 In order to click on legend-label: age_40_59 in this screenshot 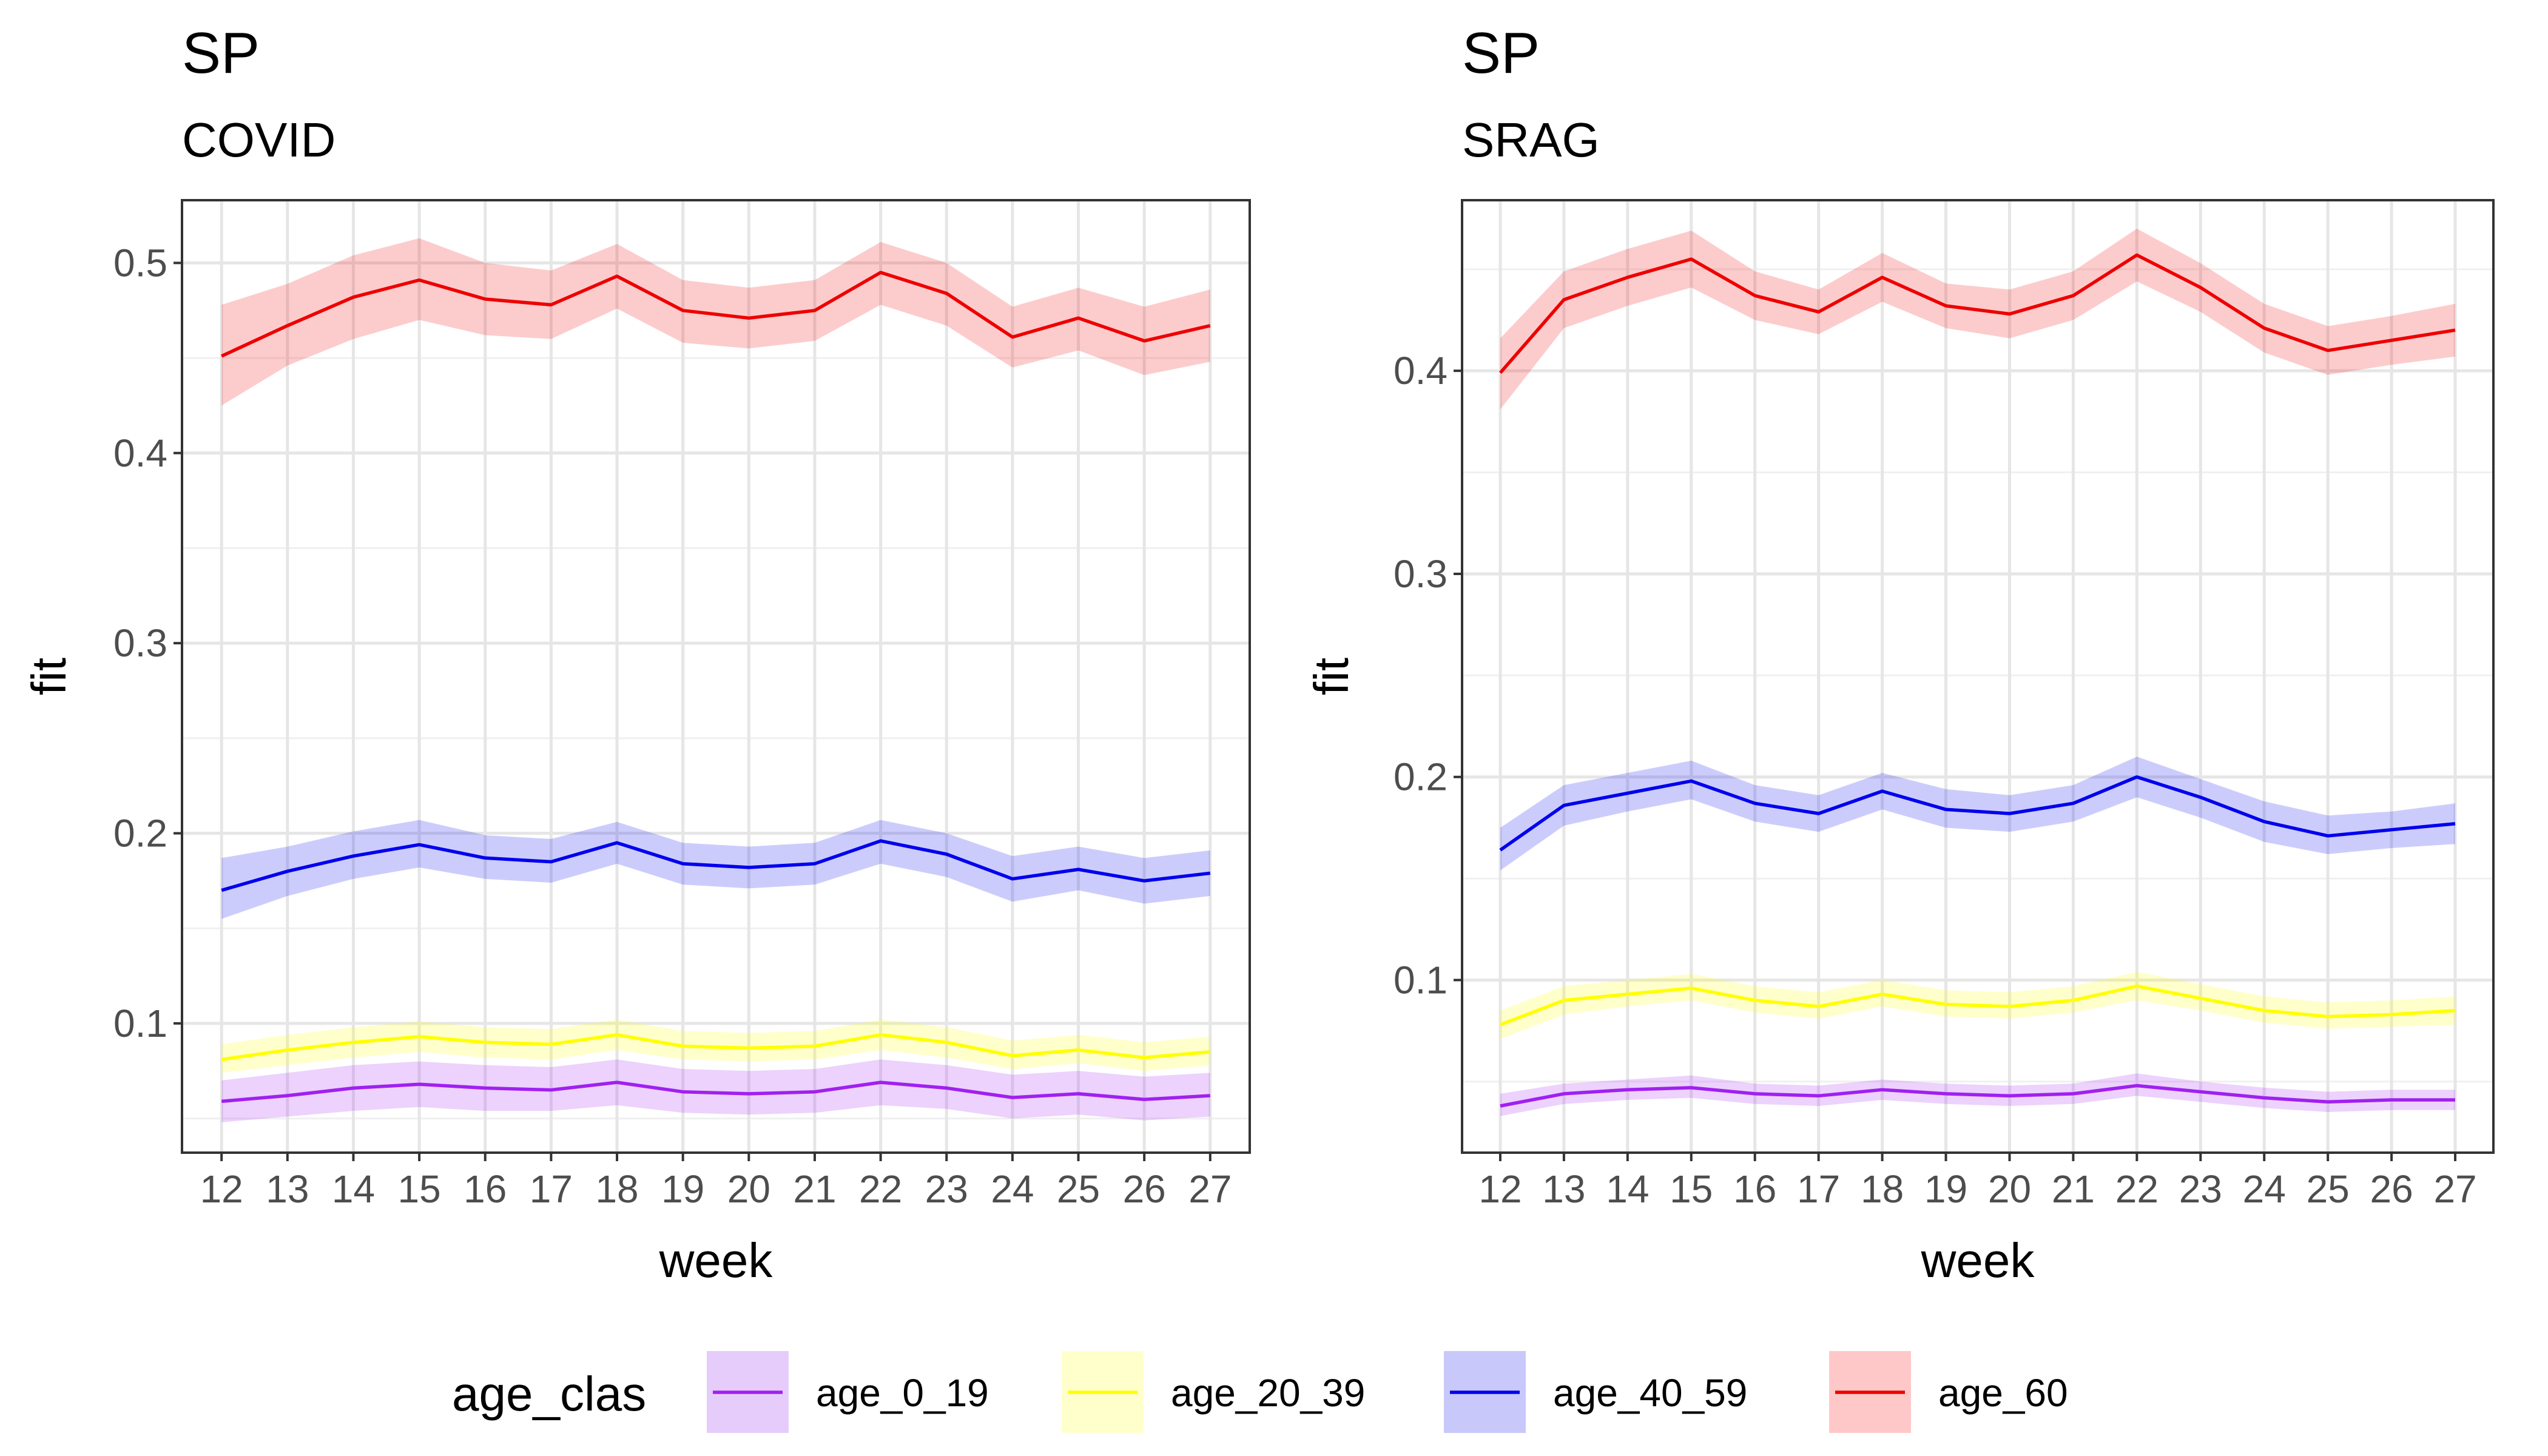, I will do `click(1650, 1393)`.